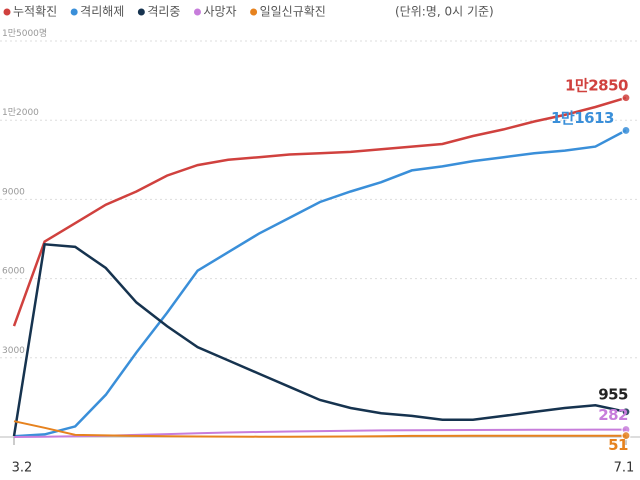  I want to click on end-label: 1만1613, so click(582, 118).